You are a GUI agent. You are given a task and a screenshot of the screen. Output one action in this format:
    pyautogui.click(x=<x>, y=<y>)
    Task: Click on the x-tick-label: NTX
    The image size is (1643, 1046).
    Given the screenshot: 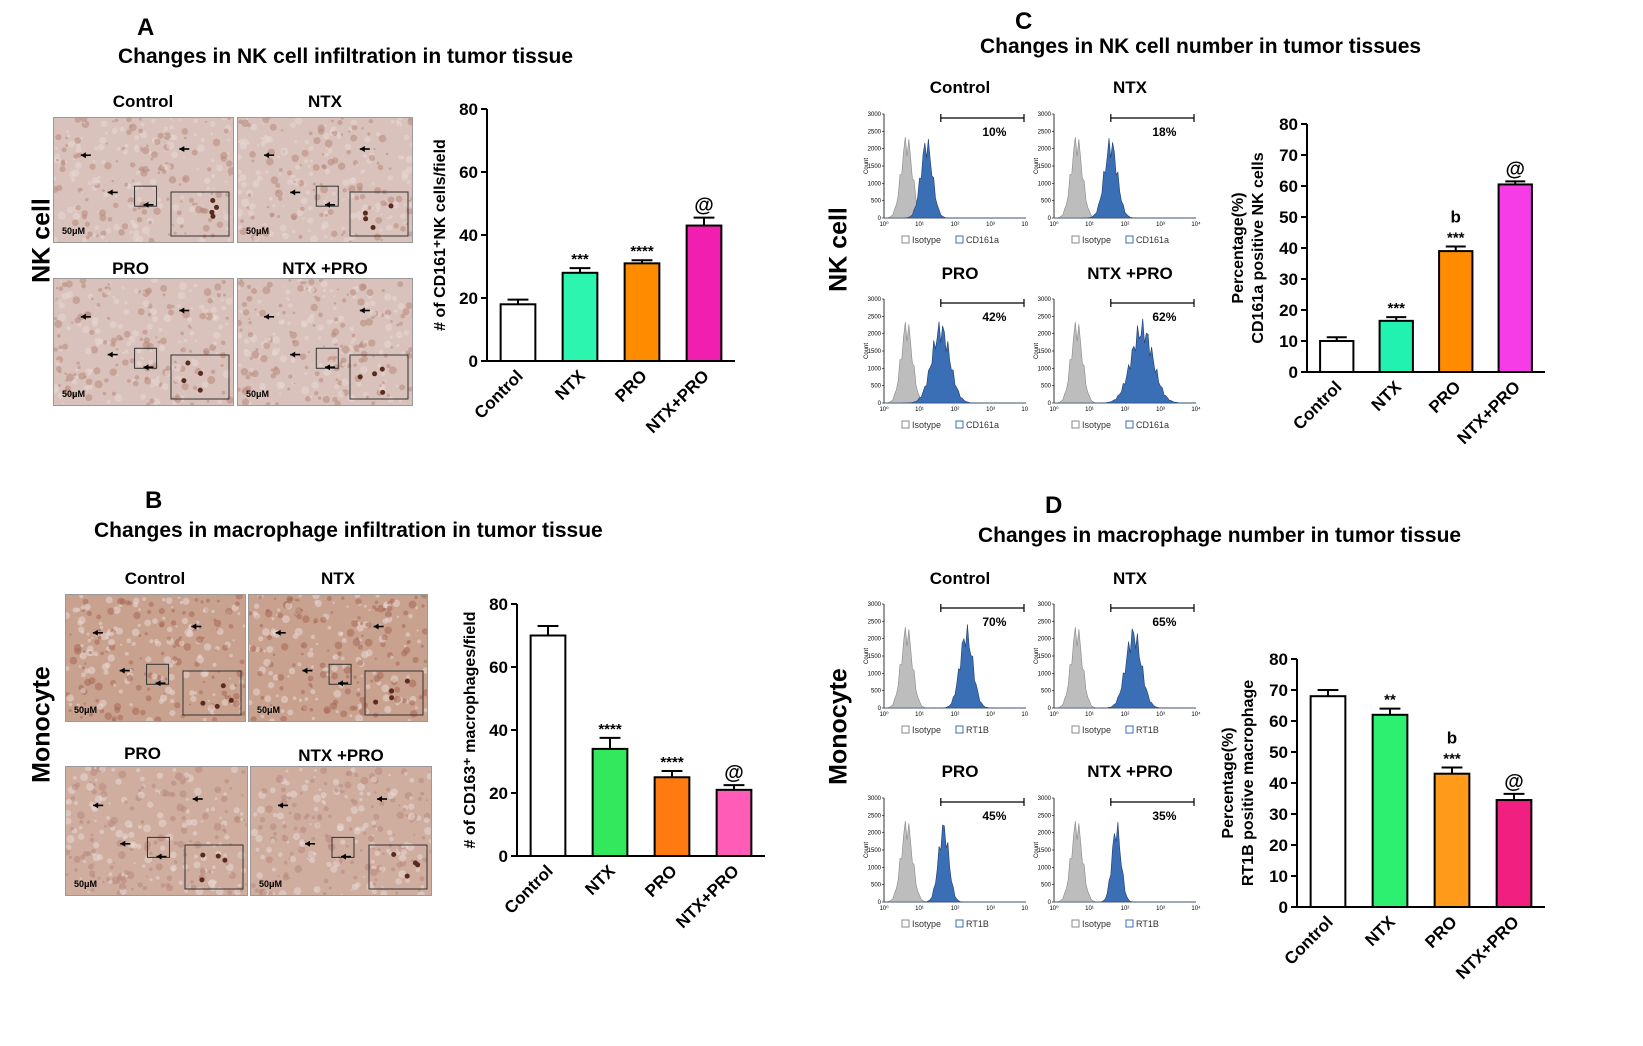 What is the action you would take?
    pyautogui.click(x=1380, y=931)
    